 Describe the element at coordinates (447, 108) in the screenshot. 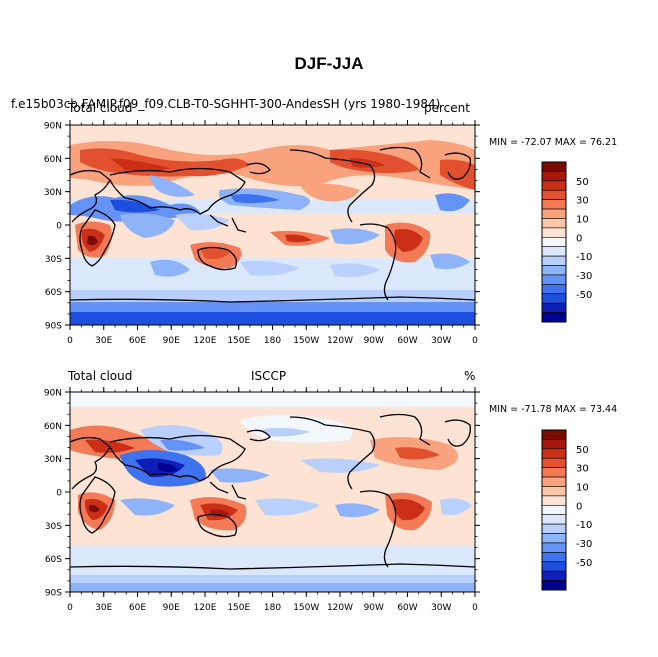

I see `panel1-units-label: percent` at that location.